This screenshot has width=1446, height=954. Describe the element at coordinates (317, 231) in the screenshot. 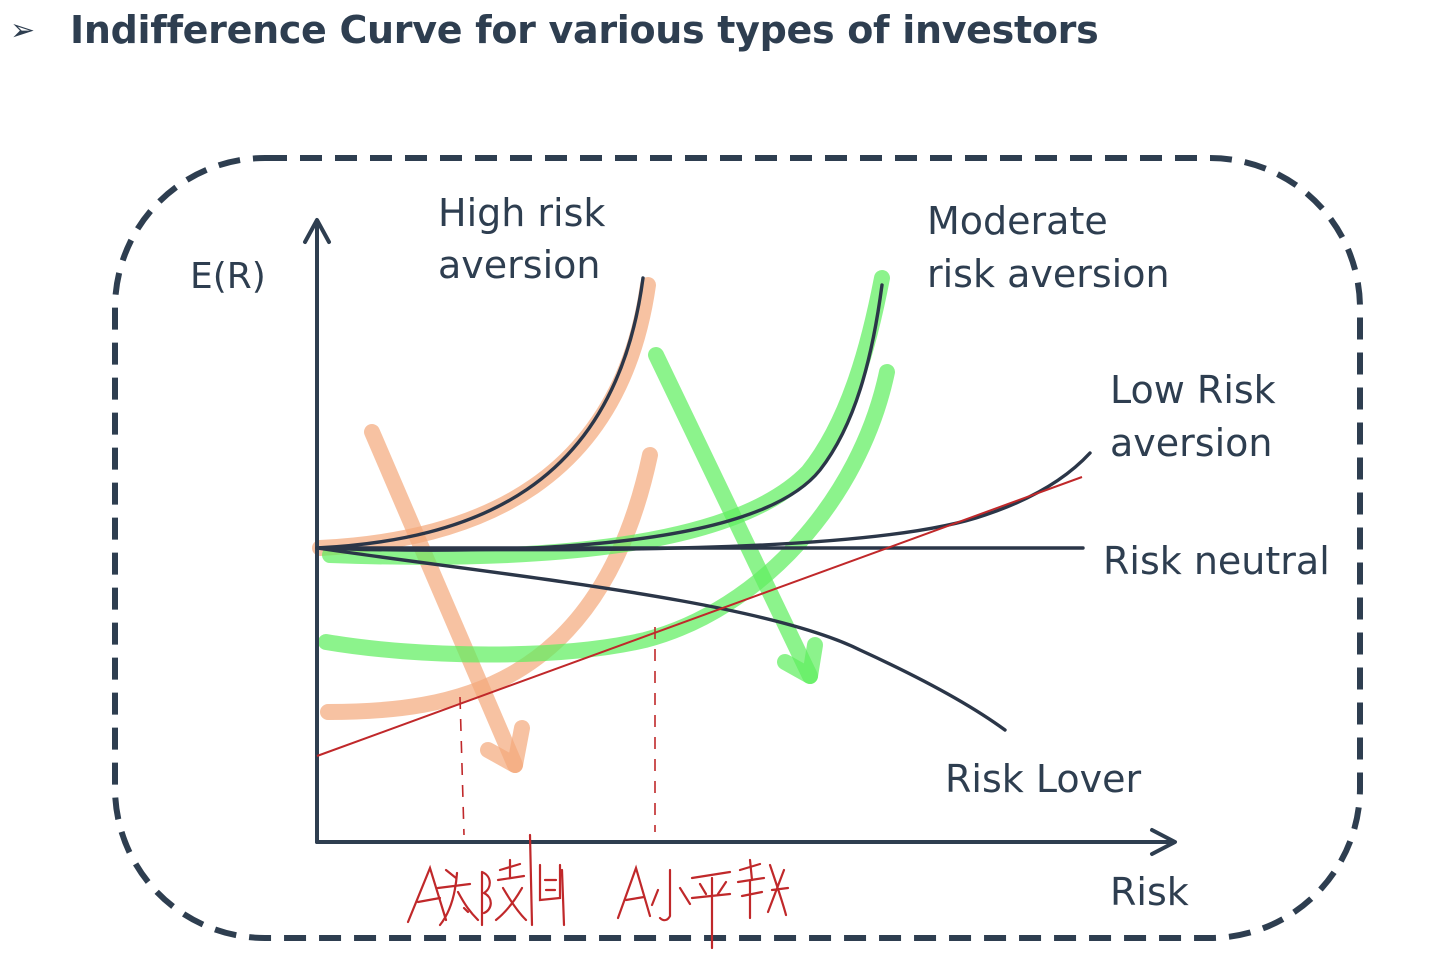

I see `y-axis-arrowhead-icon` at that location.